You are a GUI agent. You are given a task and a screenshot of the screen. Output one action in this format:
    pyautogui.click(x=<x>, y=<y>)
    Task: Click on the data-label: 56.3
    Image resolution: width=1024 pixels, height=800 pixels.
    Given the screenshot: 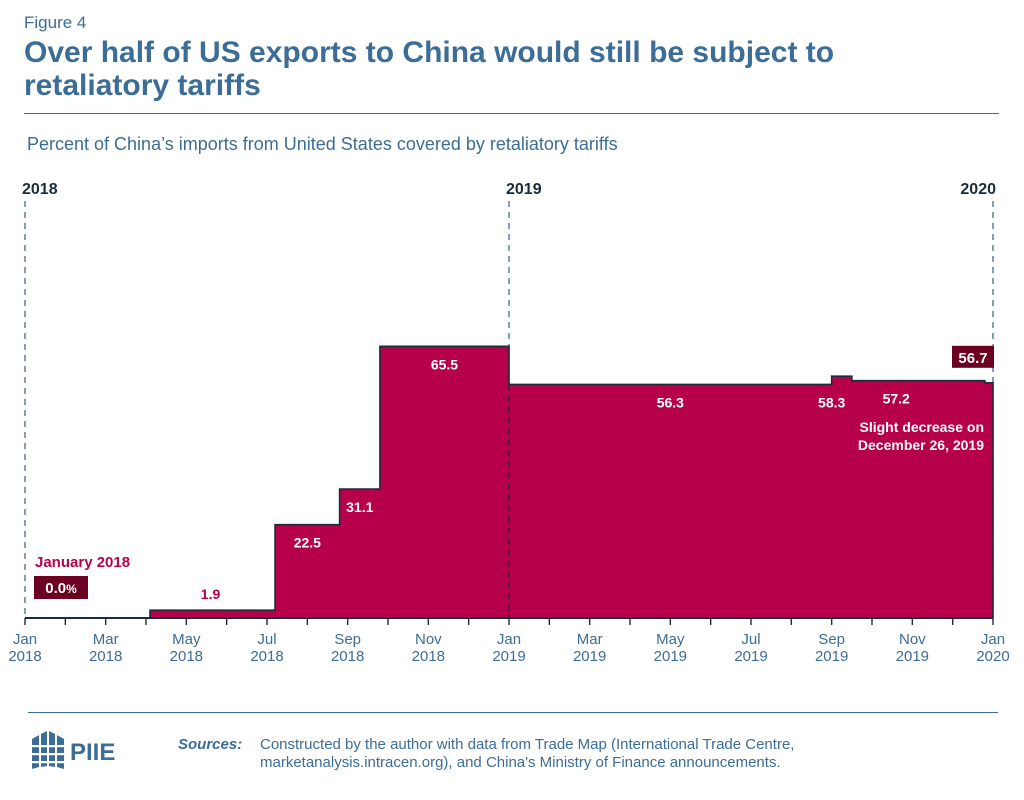 What is the action you would take?
    pyautogui.click(x=670, y=402)
    